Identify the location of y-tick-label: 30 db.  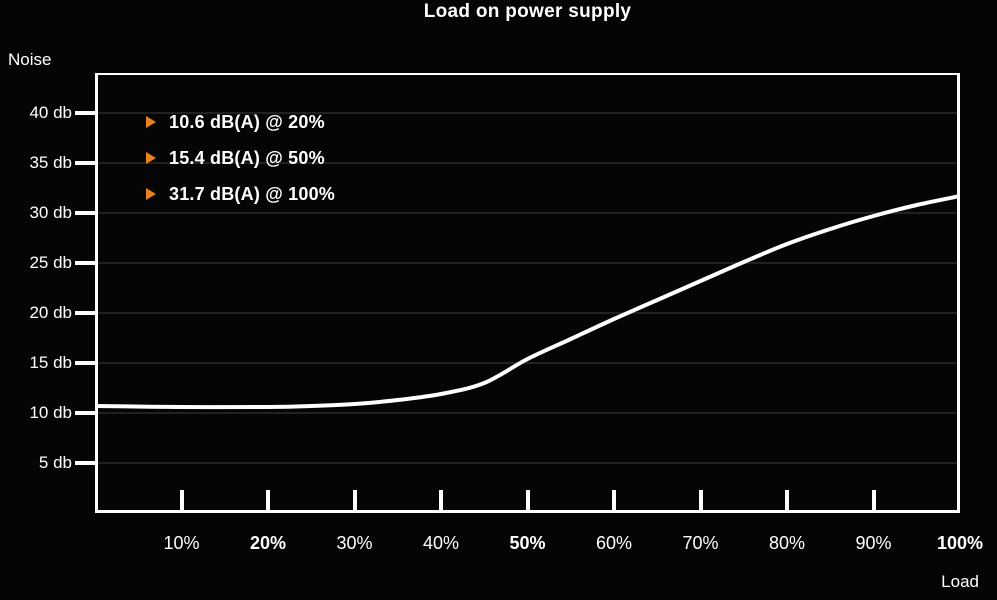
(50, 212).